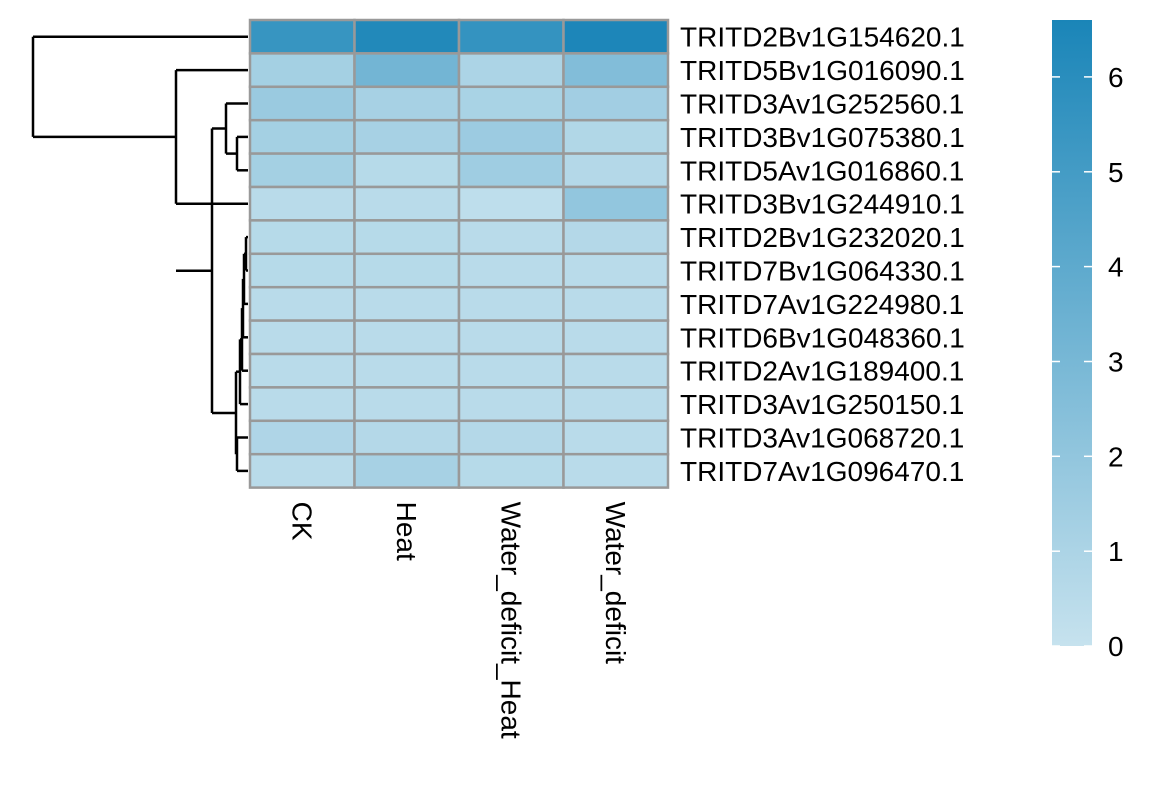 The width and height of the screenshot is (1170, 811). Describe the element at coordinates (510, 620) in the screenshot. I see `column-label: Water_deficit_Heat` at that location.